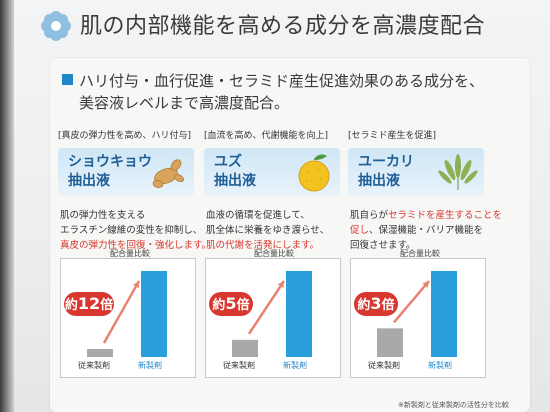  What do you see at coordinates (386, 162) in the screenshot?
I see `ingredient-name-line1: ユーカリ` at bounding box center [386, 162].